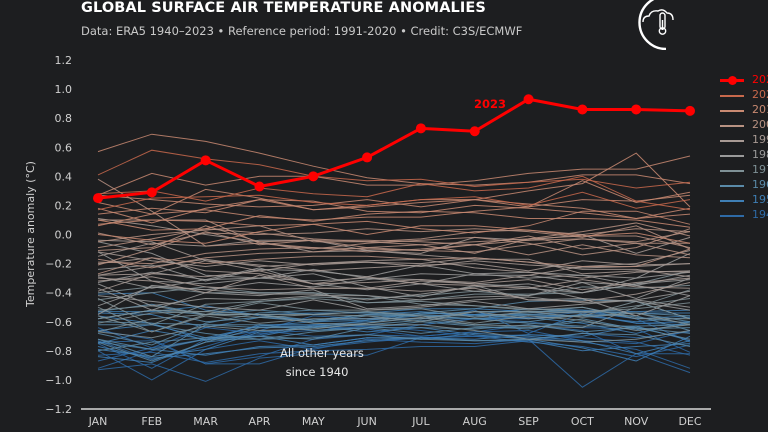 Image resolution: width=768 pixels, height=432 pixels. Describe the element at coordinates (64, 176) in the screenshot. I see `y-tick-label: 0.4` at that location.